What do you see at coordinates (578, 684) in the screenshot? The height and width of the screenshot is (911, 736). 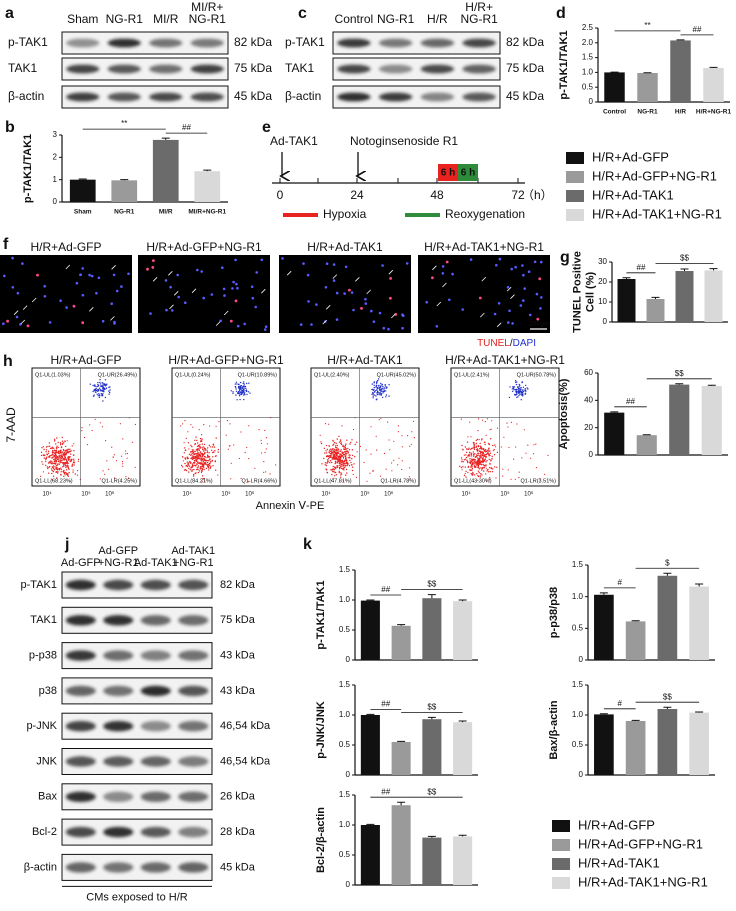 I see `y-tick-label: 1.5` at bounding box center [578, 684].